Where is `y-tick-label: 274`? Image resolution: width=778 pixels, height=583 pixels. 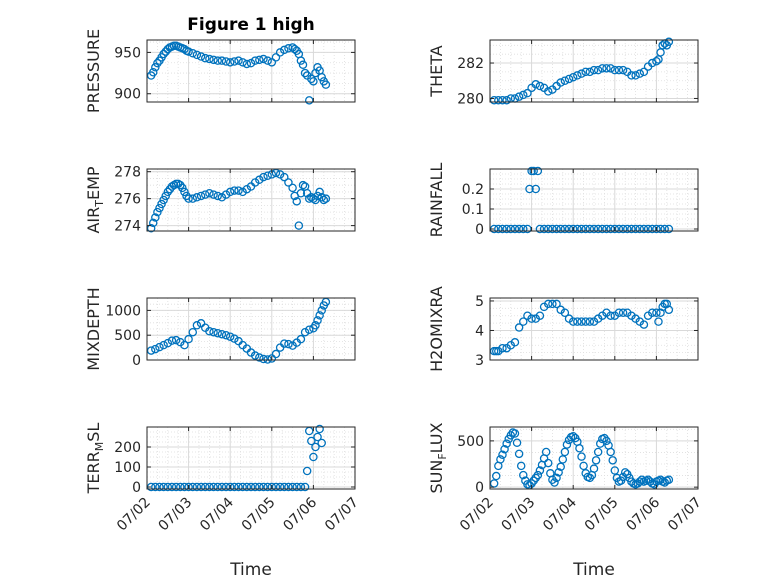
y-tick-label: 274 is located at coordinates (127, 227).